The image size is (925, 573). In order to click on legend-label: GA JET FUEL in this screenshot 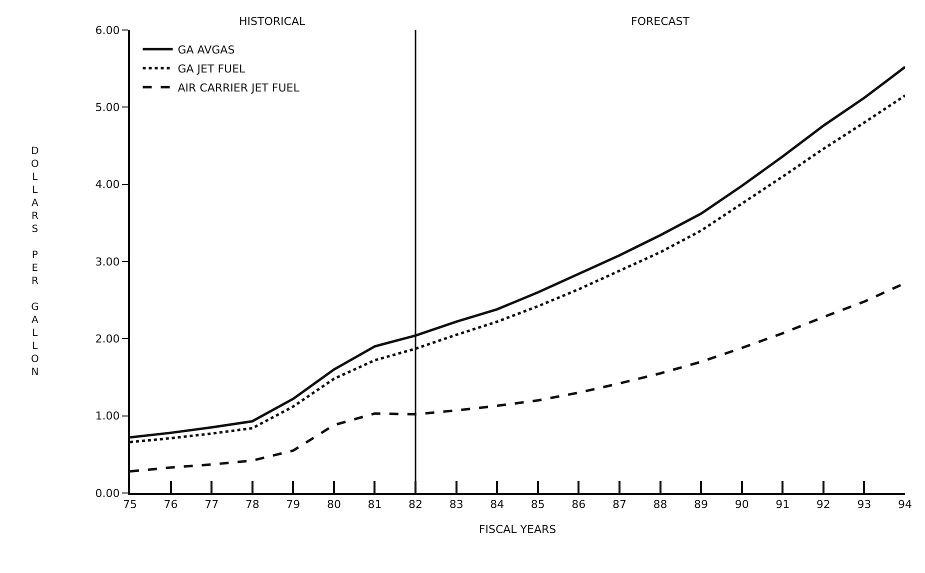, I will do `click(212, 69)`.